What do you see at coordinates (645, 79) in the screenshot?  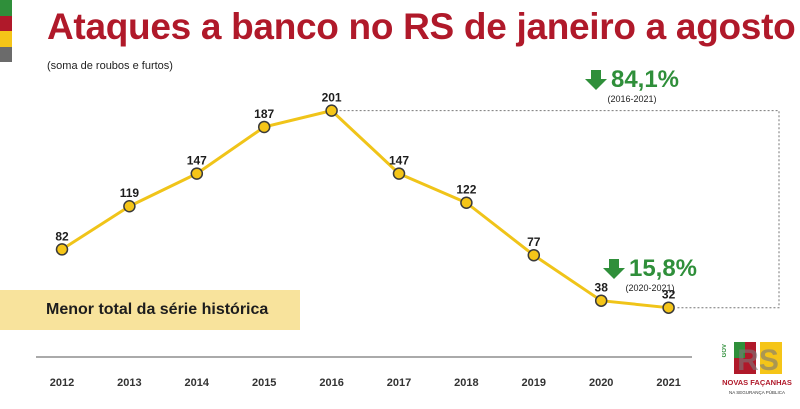 I see `change-value: 84,1%` at bounding box center [645, 79].